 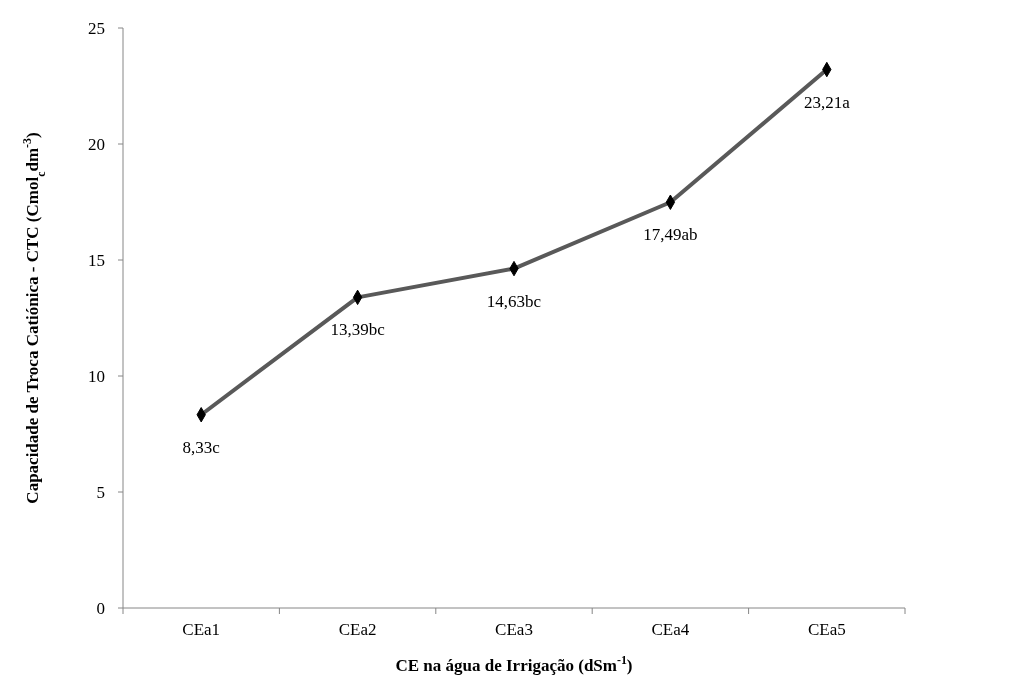 I want to click on y-tick-label: 0, so click(x=100, y=608).